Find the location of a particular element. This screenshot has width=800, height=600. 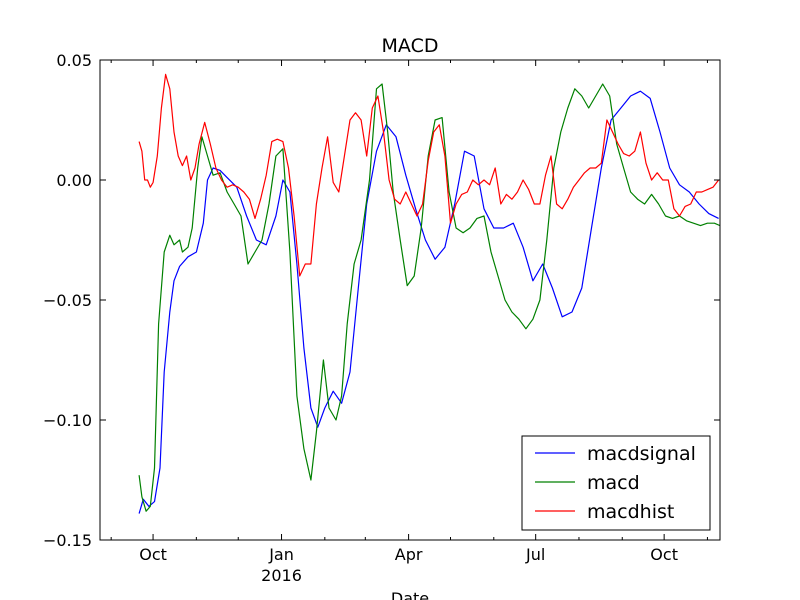

legend-label-macdhist: macdhist is located at coordinates (630, 512).